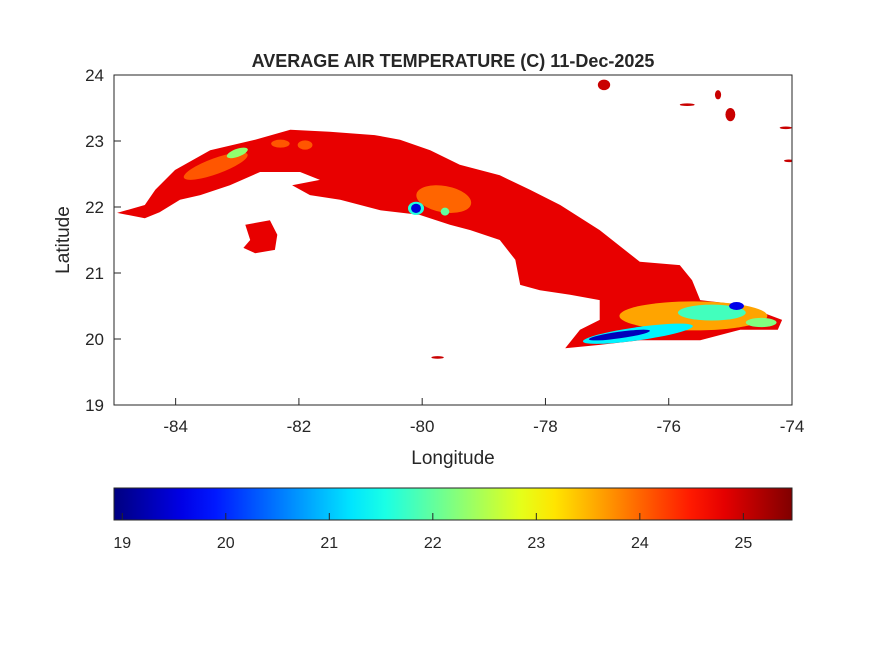 This screenshot has width=875, height=656. I want to click on y-tick-label: 24, so click(94, 75).